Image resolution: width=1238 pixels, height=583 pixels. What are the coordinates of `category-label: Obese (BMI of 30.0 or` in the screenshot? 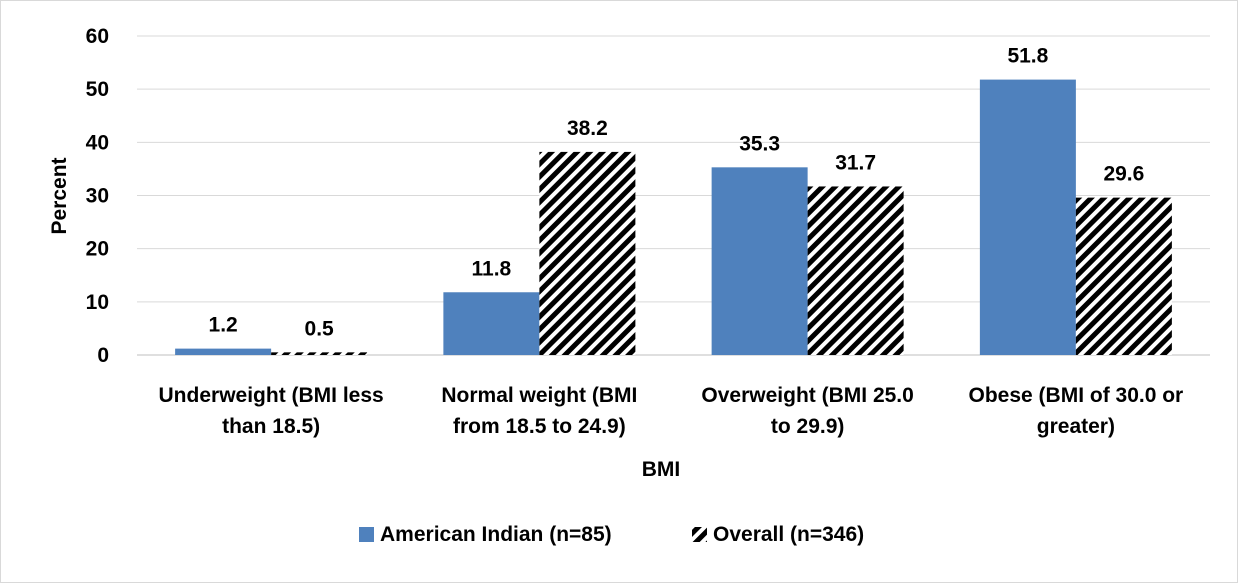 It's located at (1076, 395).